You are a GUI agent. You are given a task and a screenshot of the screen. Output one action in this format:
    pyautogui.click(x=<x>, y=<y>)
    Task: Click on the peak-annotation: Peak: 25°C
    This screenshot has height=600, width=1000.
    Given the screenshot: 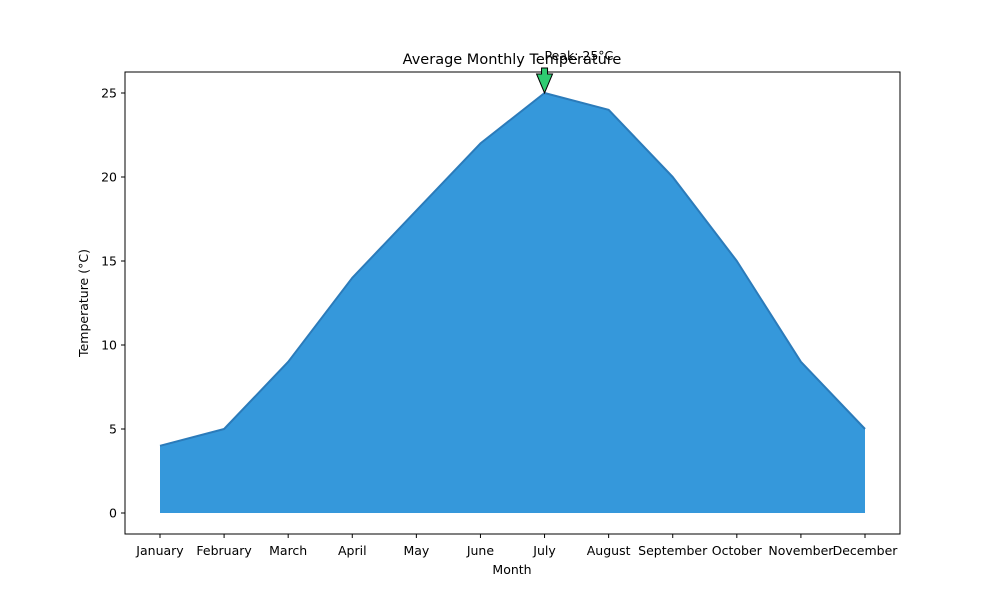 What is the action you would take?
    pyautogui.click(x=574, y=71)
    